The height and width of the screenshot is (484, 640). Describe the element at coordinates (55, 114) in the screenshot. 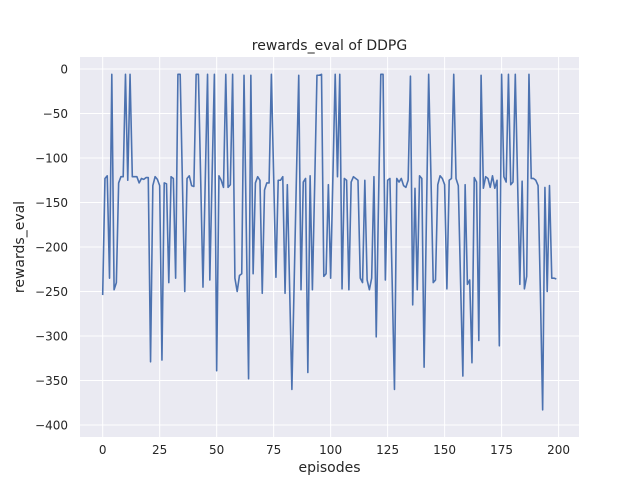

I see `y-tick-label: −50` at that location.